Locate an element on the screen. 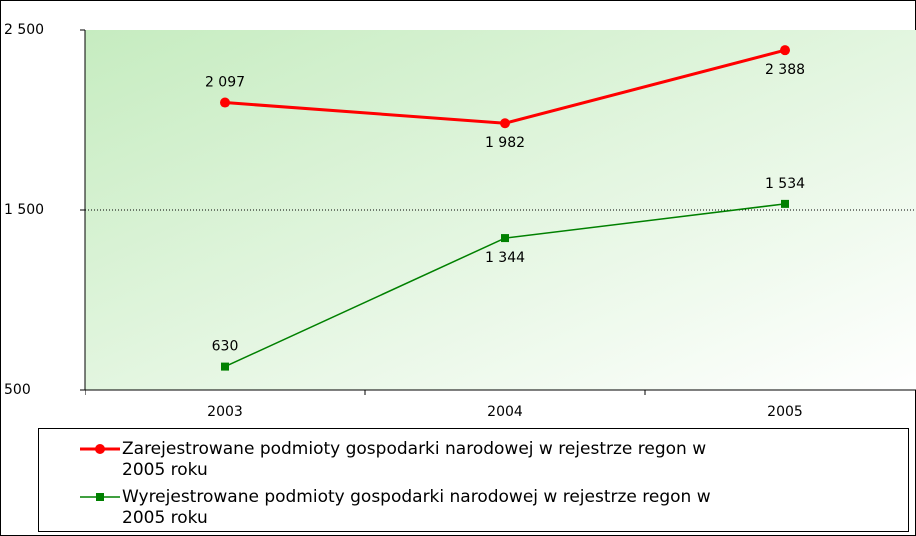 Image resolution: width=916 pixels, height=536 pixels. categories is located at coordinates (365, 392).